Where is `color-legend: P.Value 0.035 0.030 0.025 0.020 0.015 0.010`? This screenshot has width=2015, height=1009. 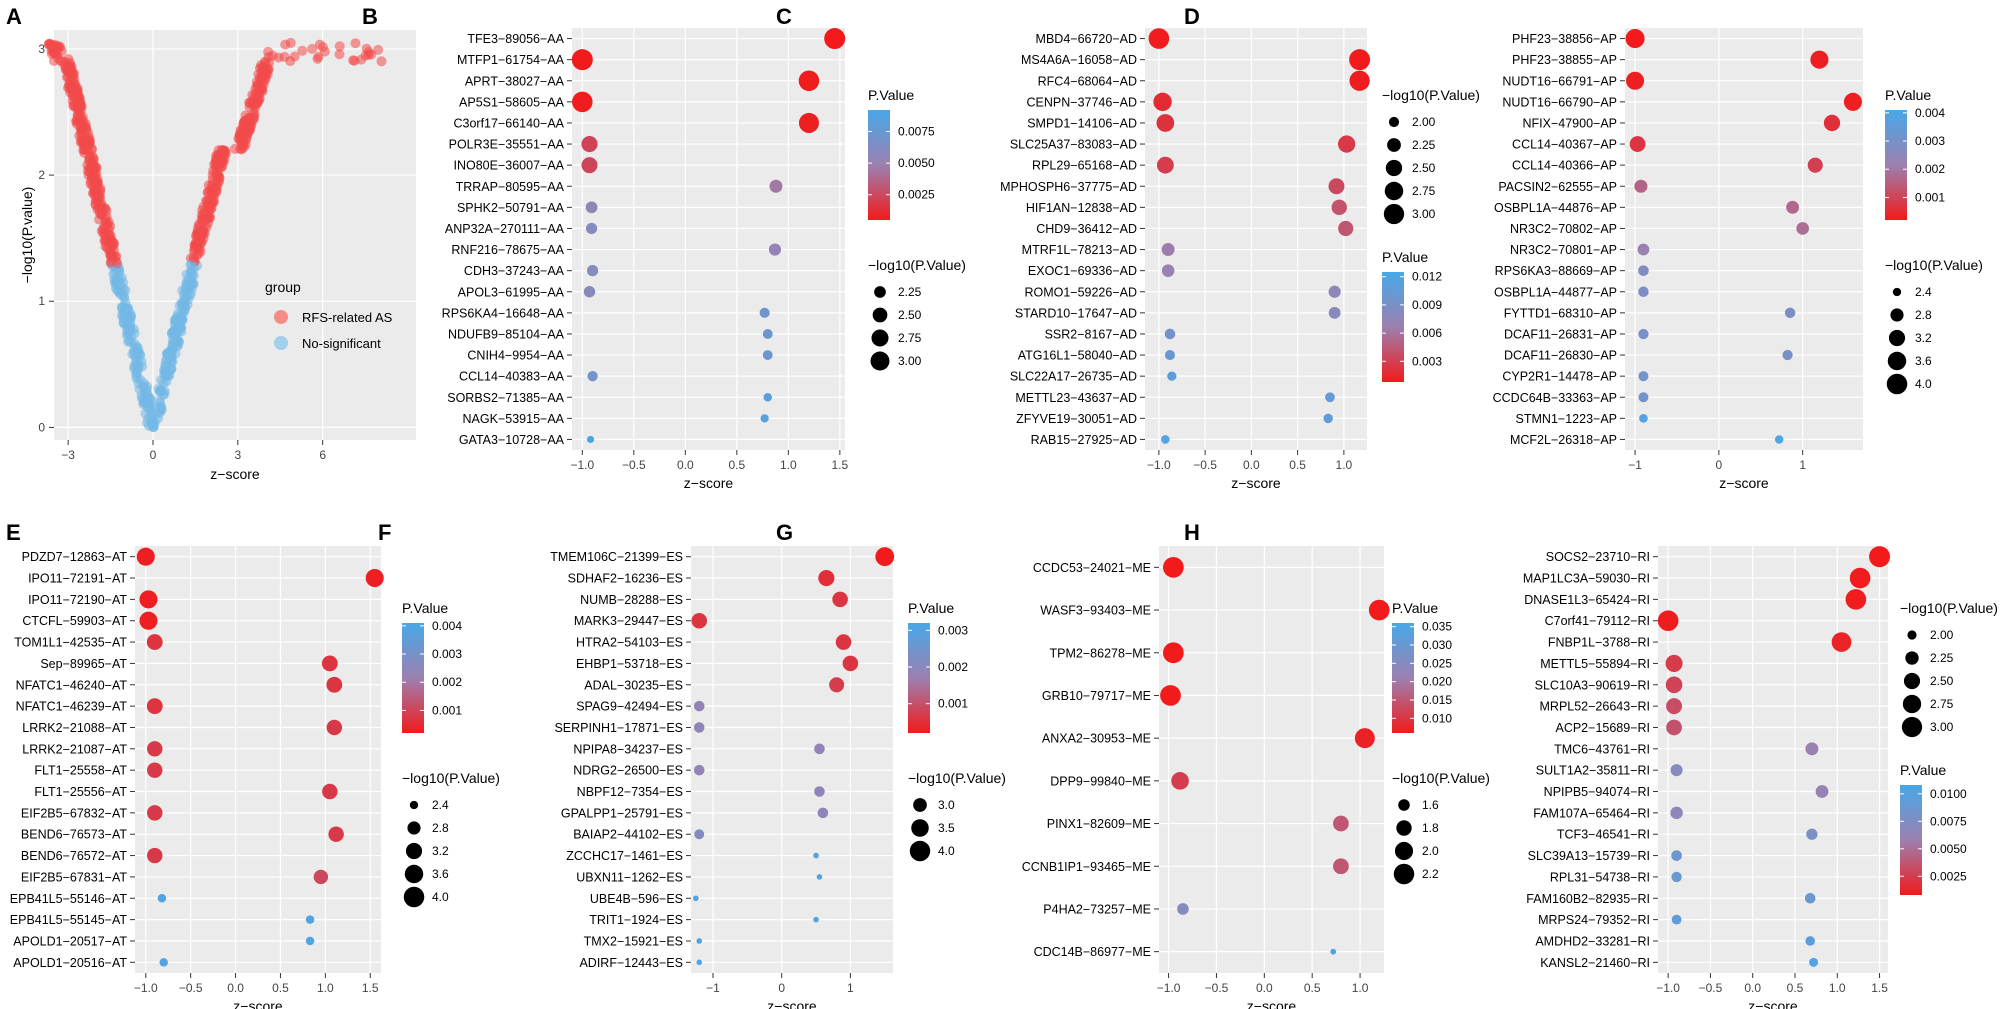 color-legend: P.Value 0.035 0.030 0.025 0.020 0.015 0.010 is located at coordinates (1422, 666).